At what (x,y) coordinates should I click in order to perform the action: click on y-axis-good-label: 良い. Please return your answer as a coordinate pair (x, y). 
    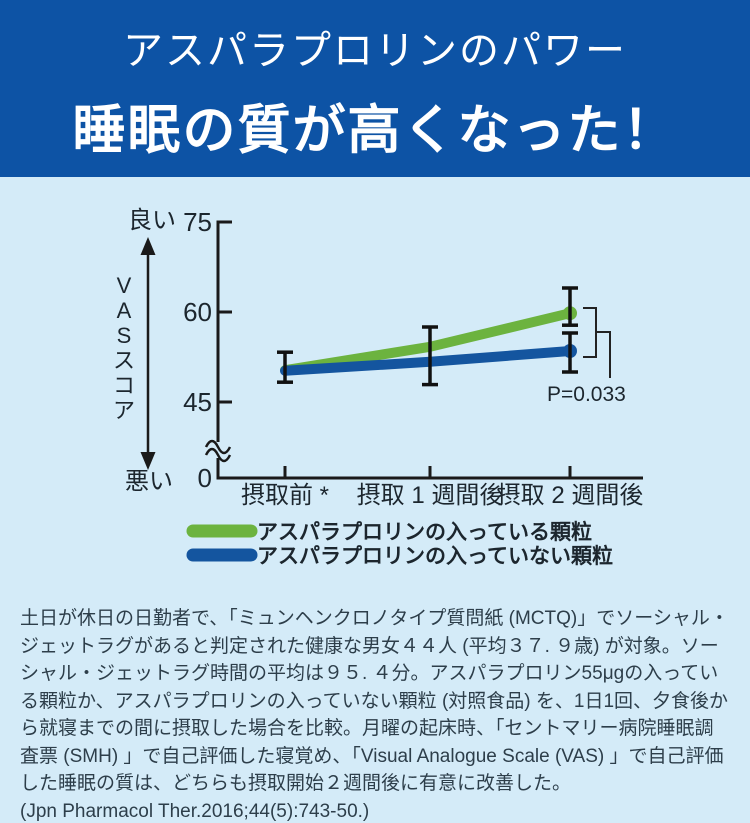
    Looking at the image, I should click on (152, 220).